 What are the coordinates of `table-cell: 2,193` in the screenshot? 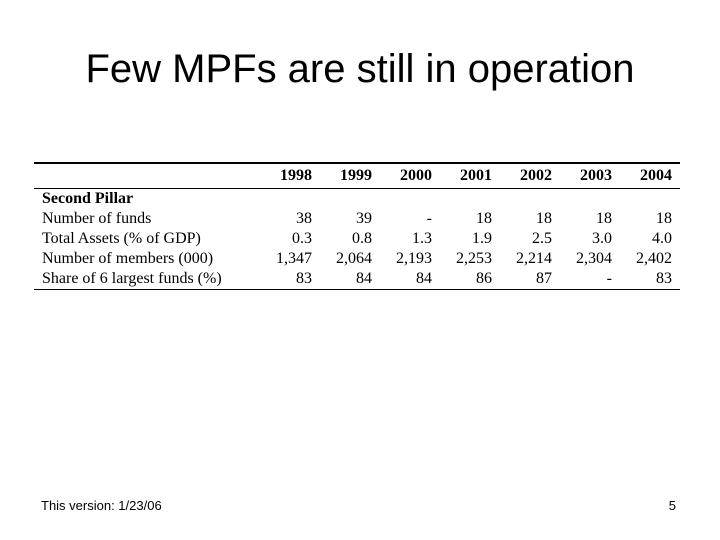 It's located at (414, 258).